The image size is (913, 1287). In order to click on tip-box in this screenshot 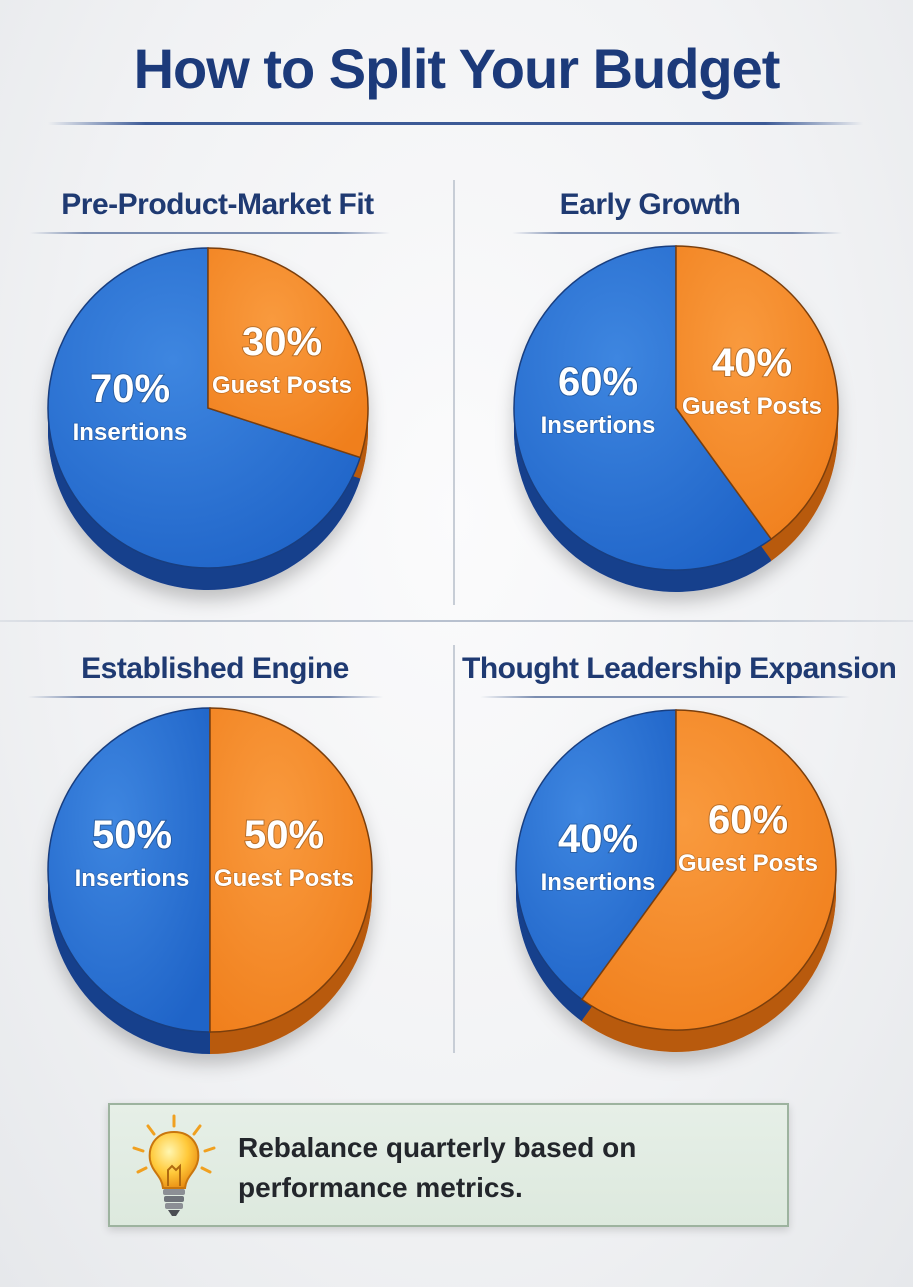, I will do `click(448, 1165)`.